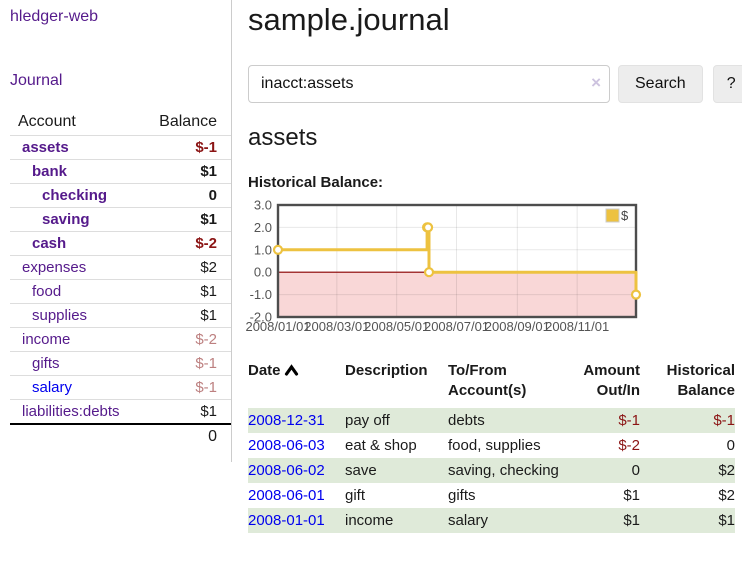 The width and height of the screenshot is (742, 582). What do you see at coordinates (291, 370) in the screenshot?
I see `sort-asc-icon` at bounding box center [291, 370].